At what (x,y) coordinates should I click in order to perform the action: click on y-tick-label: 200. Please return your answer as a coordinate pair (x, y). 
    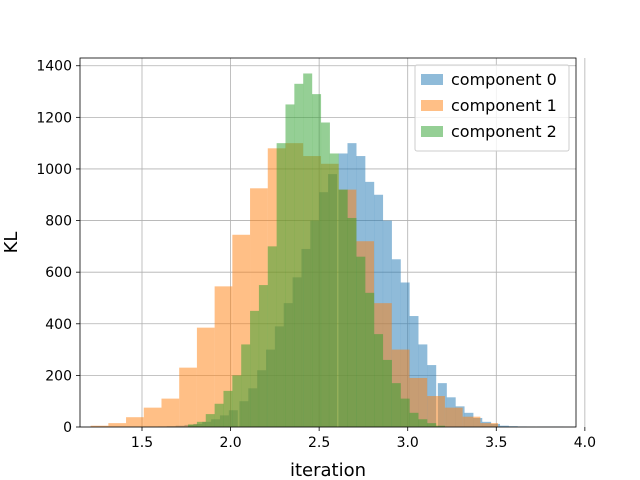
    Looking at the image, I should click on (58, 376).